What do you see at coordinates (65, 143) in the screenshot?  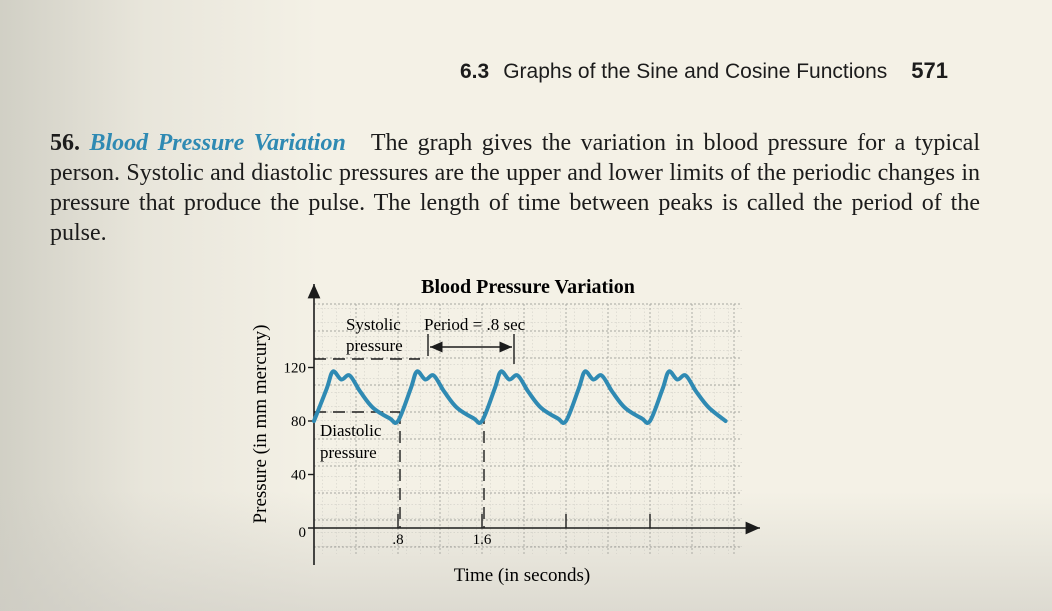 I see `problem-number: 56.` at bounding box center [65, 143].